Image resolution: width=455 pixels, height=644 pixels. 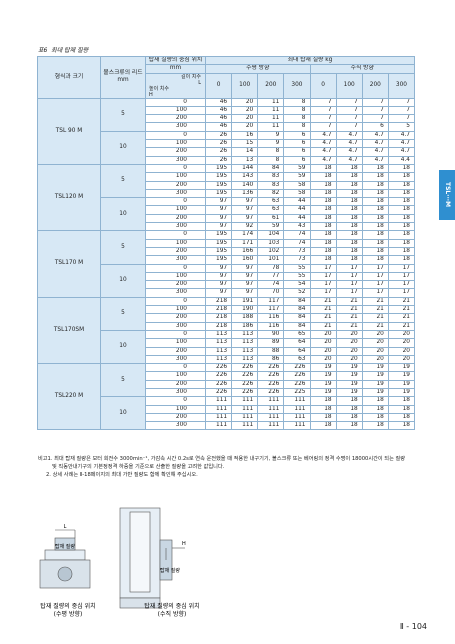 I want to click on value-cell: 11, so click(x=271, y=102).